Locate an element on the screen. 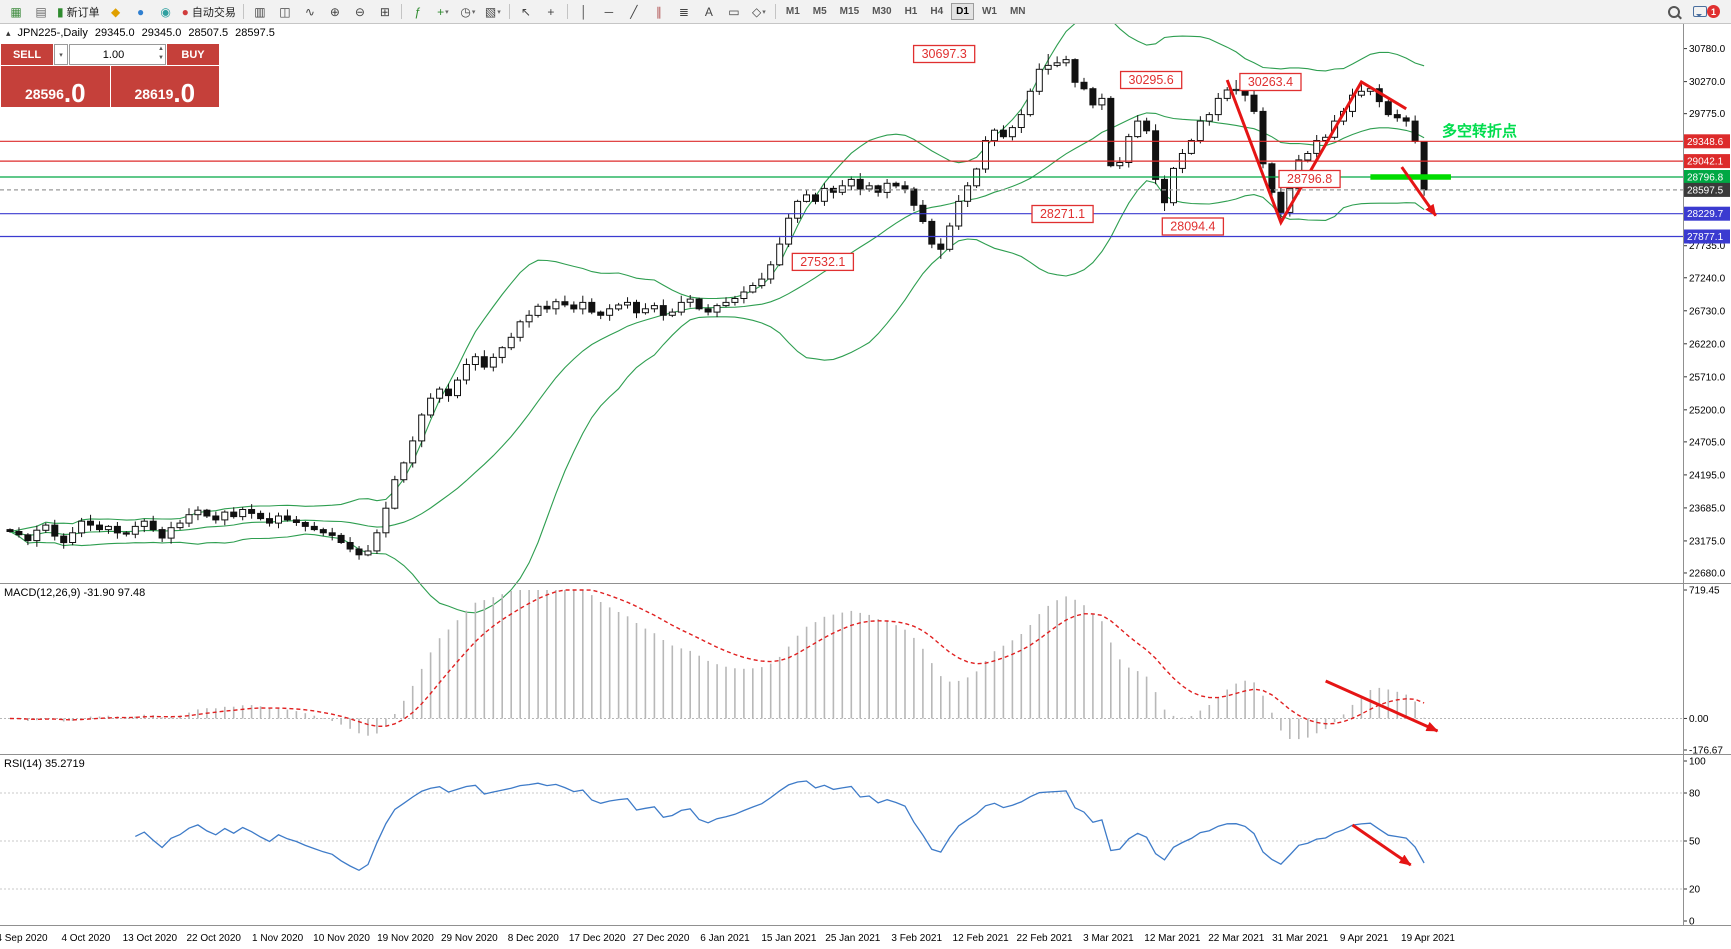 Image resolution: width=1731 pixels, height=949 pixels. volume-stepper: ▲▼ is located at coordinates (117, 54).